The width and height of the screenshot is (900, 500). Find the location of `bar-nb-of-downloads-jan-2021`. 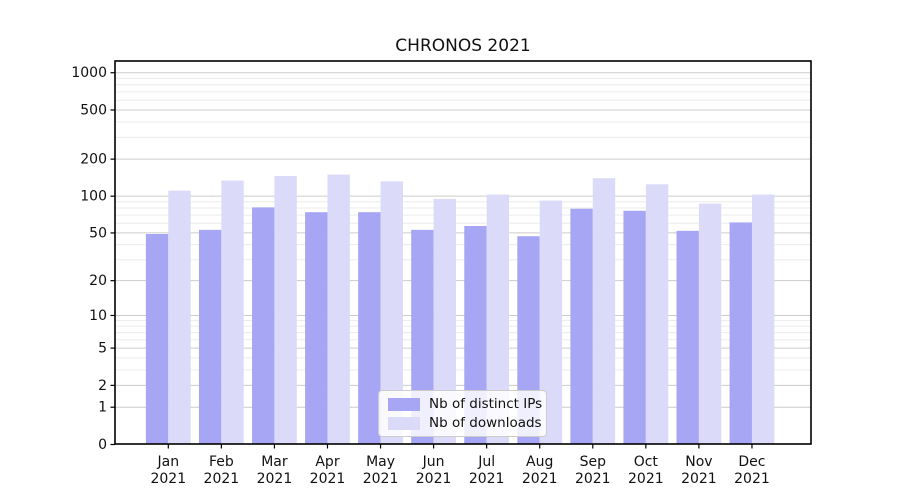

bar-nb-of-downloads-jan-2021 is located at coordinates (179, 317).